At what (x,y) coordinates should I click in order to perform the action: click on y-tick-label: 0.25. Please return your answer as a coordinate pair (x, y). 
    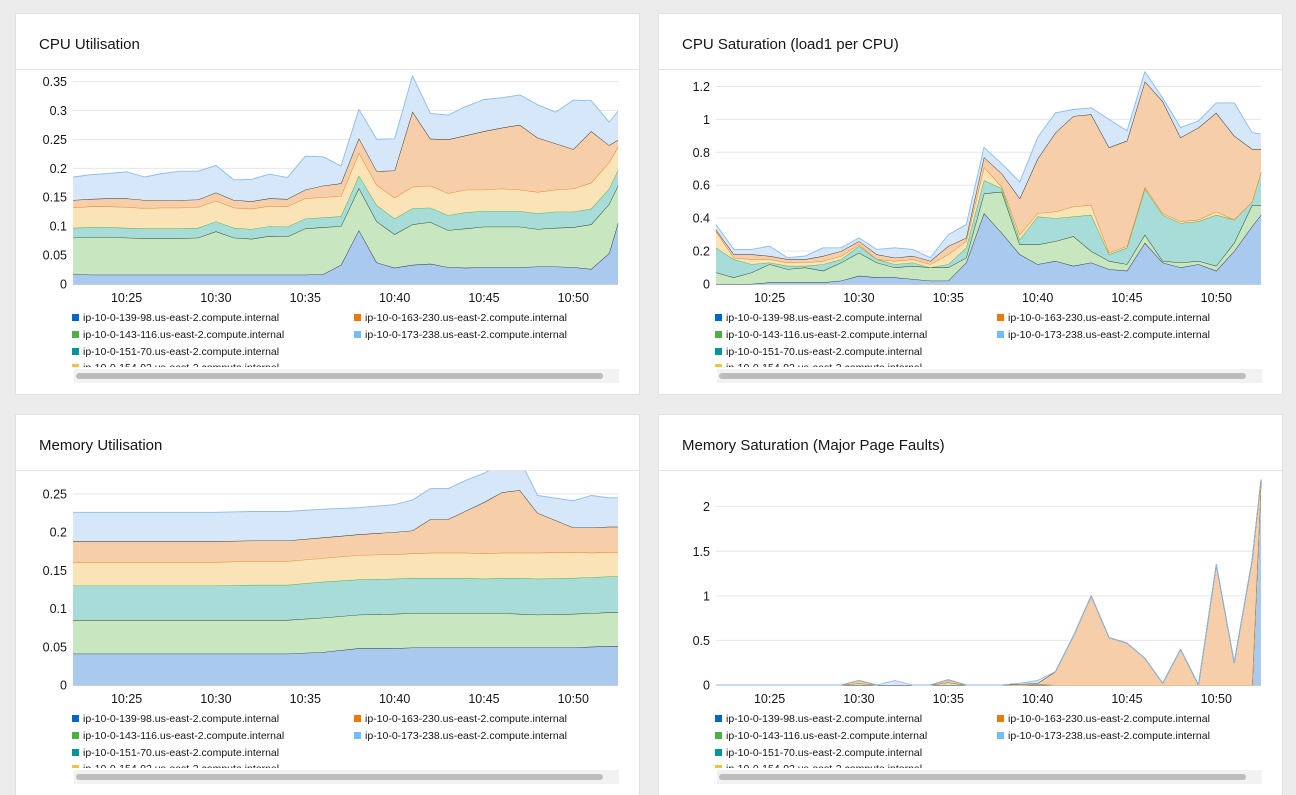
    Looking at the image, I should click on (55, 140).